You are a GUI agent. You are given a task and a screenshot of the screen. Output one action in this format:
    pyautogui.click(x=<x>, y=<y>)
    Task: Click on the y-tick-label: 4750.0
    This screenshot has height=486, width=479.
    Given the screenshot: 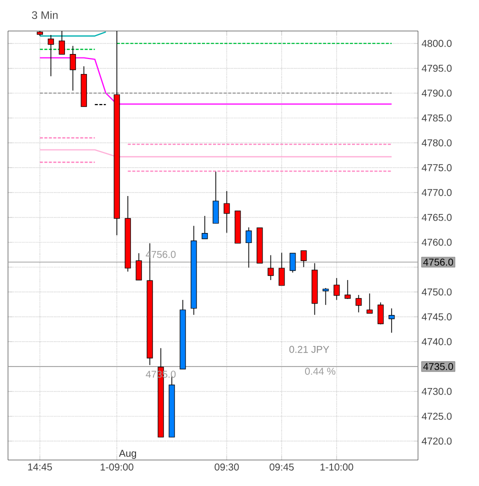 What is the action you would take?
    pyautogui.click(x=437, y=292)
    